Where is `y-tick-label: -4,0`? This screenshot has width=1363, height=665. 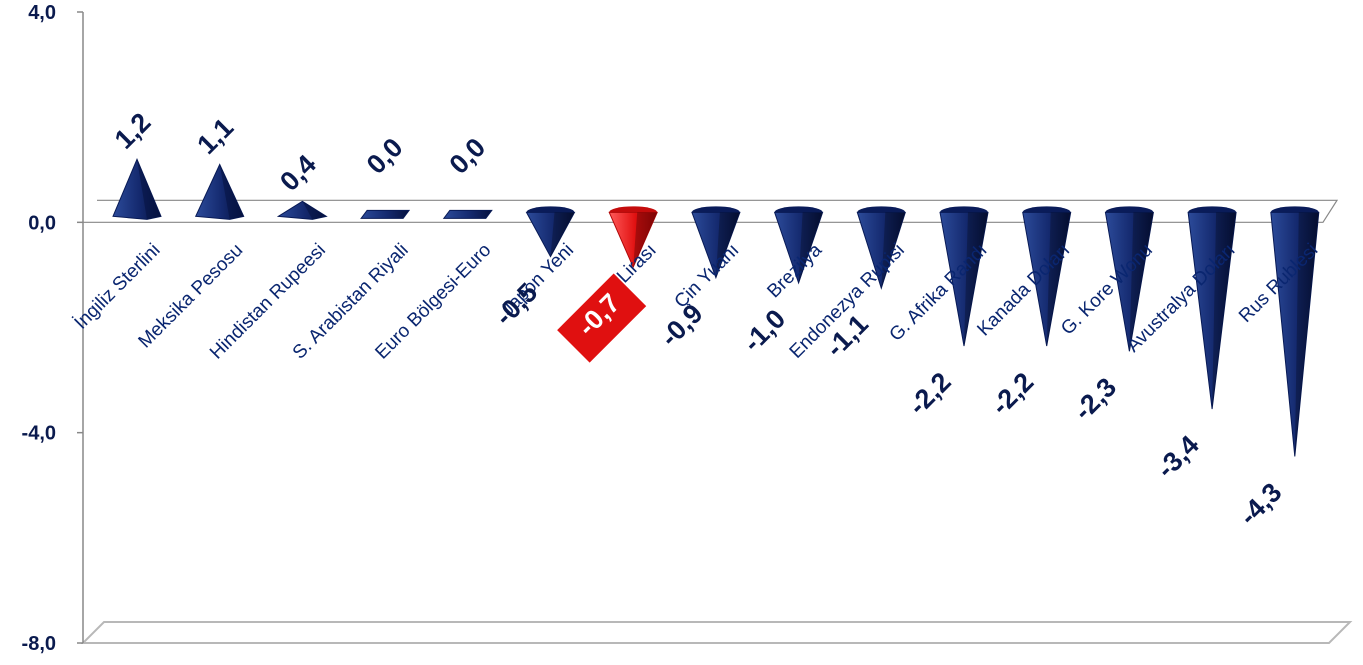 y-tick-label: -4,0 is located at coordinates (39, 434).